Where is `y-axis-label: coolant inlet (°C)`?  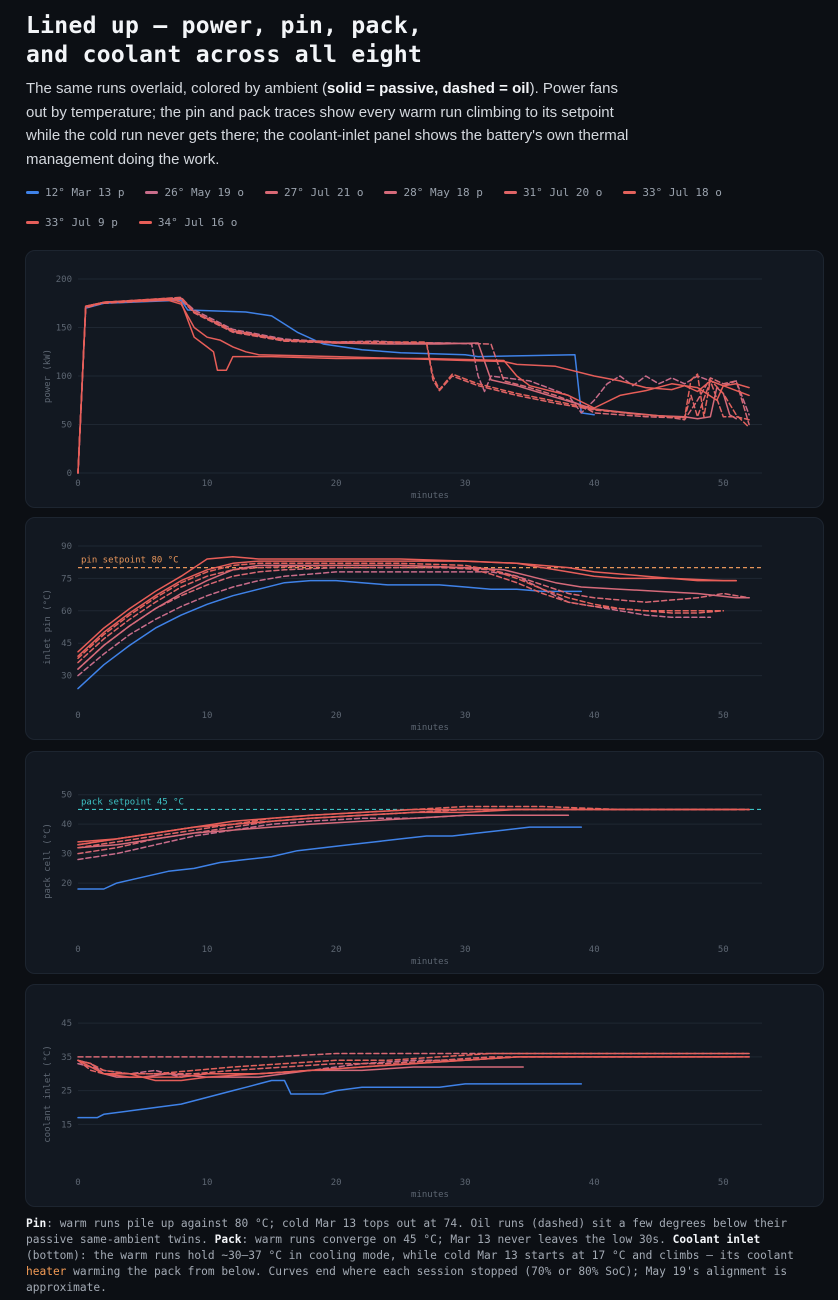 y-axis-label: coolant inlet (°C) is located at coordinates (48, 1094).